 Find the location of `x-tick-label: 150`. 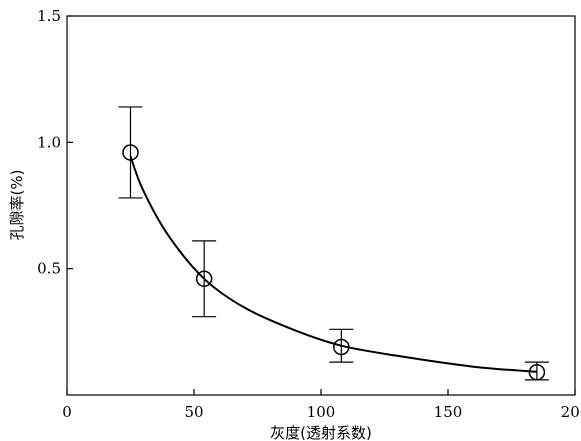

x-tick-label: 150 is located at coordinates (448, 412).